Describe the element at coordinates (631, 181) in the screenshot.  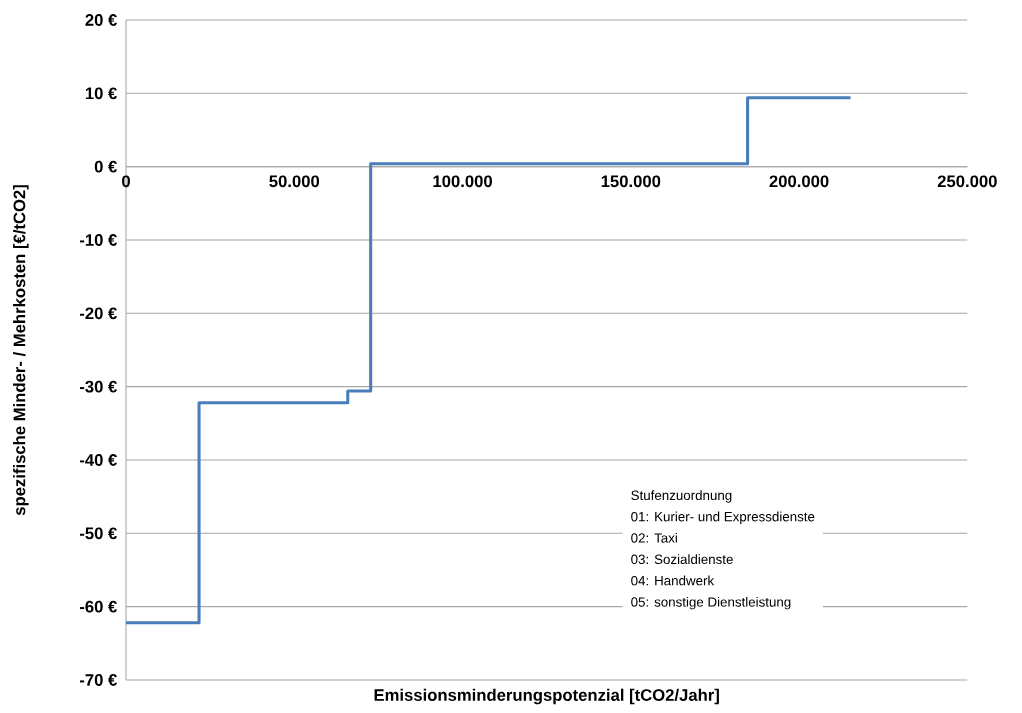
I see `x-tick-label: 150.000` at that location.